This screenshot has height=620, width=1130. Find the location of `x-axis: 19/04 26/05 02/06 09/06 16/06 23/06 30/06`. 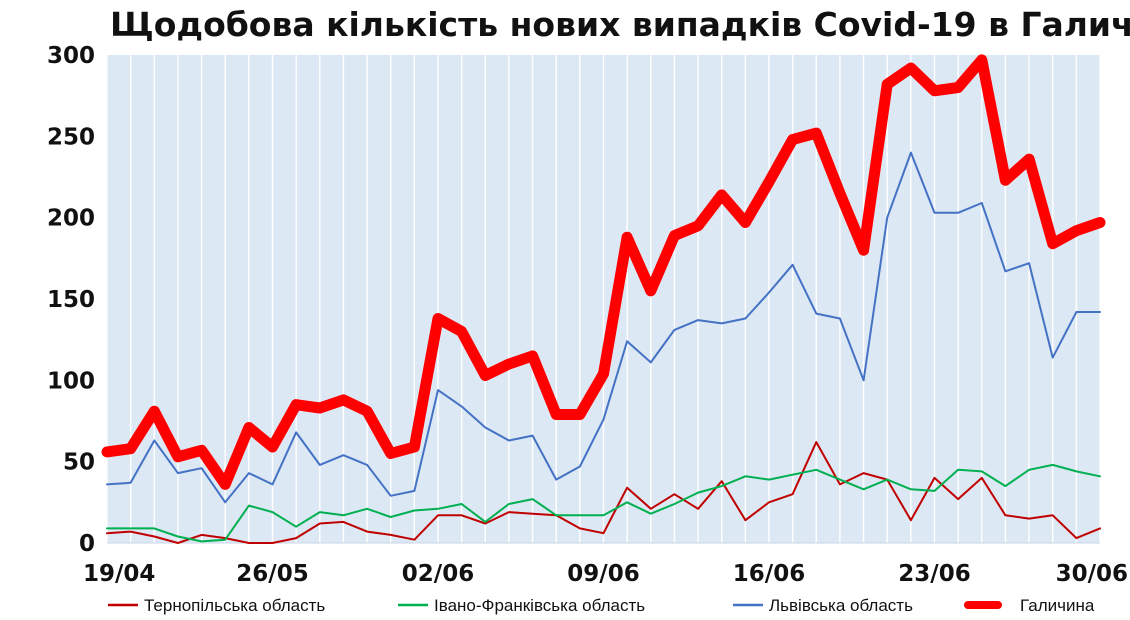

x-axis: 19/04 26/05 02/06 09/06 16/06 23/06 30/06 is located at coordinates (605, 574).